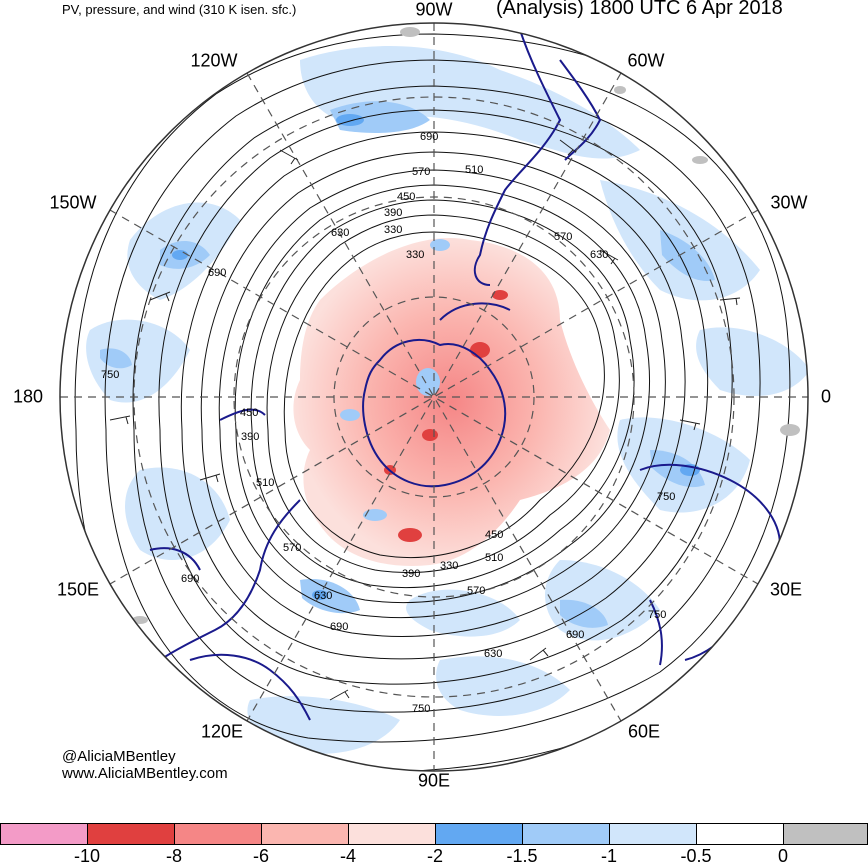 The height and width of the screenshot is (867, 868). What do you see at coordinates (145, 773) in the screenshot?
I see `credit-website: www.AliciaMBentley.com` at bounding box center [145, 773].